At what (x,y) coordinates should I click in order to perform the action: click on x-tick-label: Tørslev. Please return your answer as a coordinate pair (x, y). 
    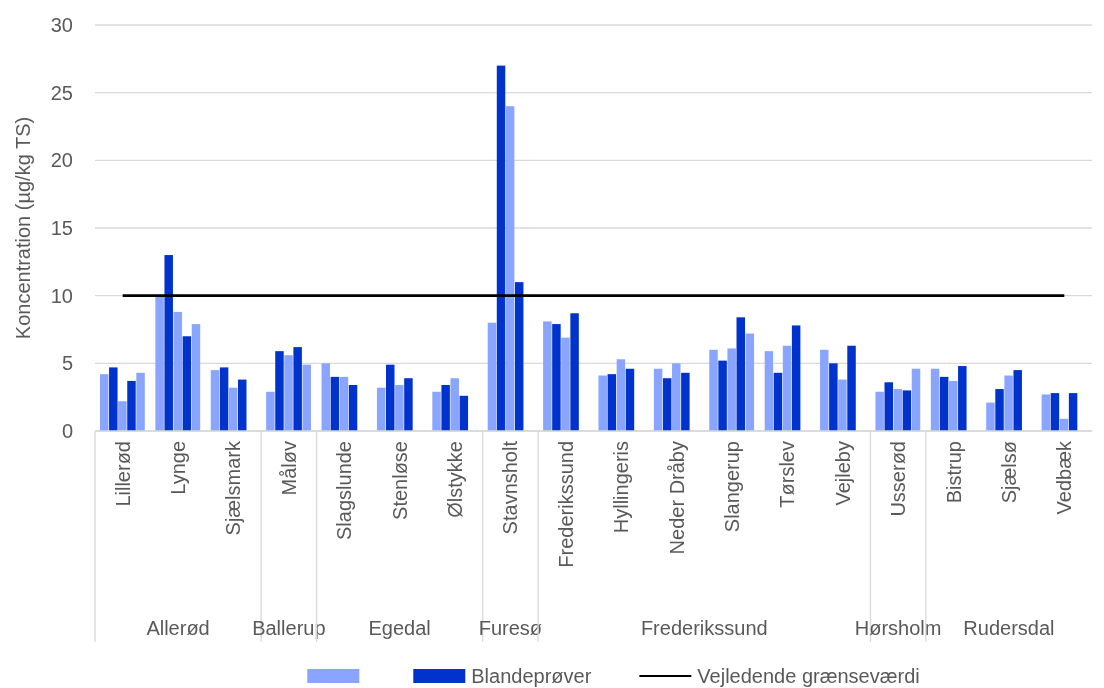
    Looking at the image, I should click on (787, 474).